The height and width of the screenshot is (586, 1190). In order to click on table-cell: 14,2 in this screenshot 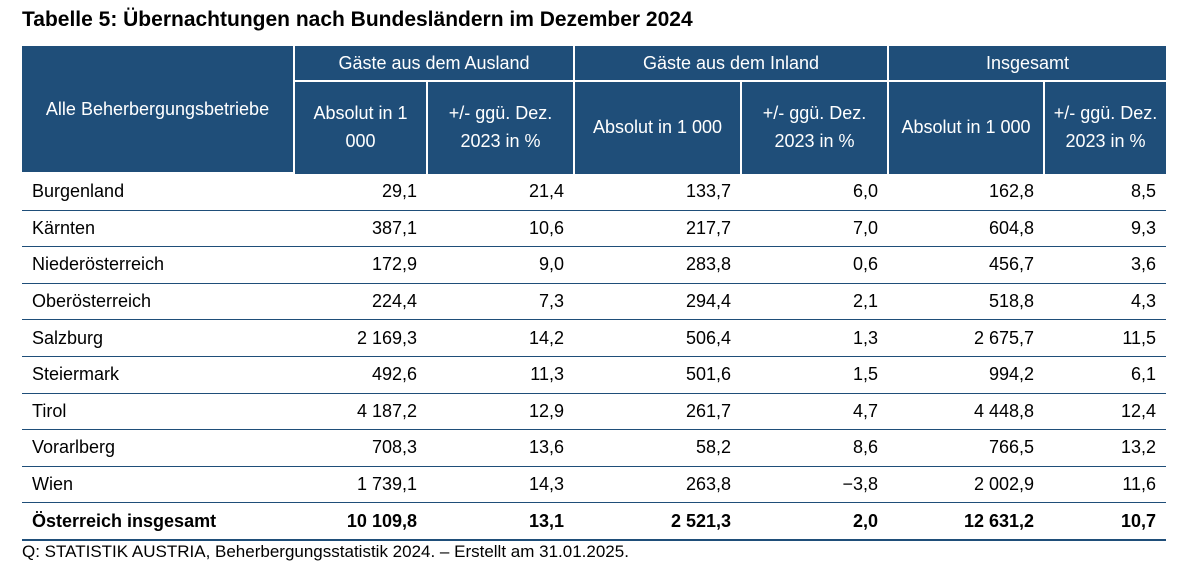, I will do `click(500, 338)`.